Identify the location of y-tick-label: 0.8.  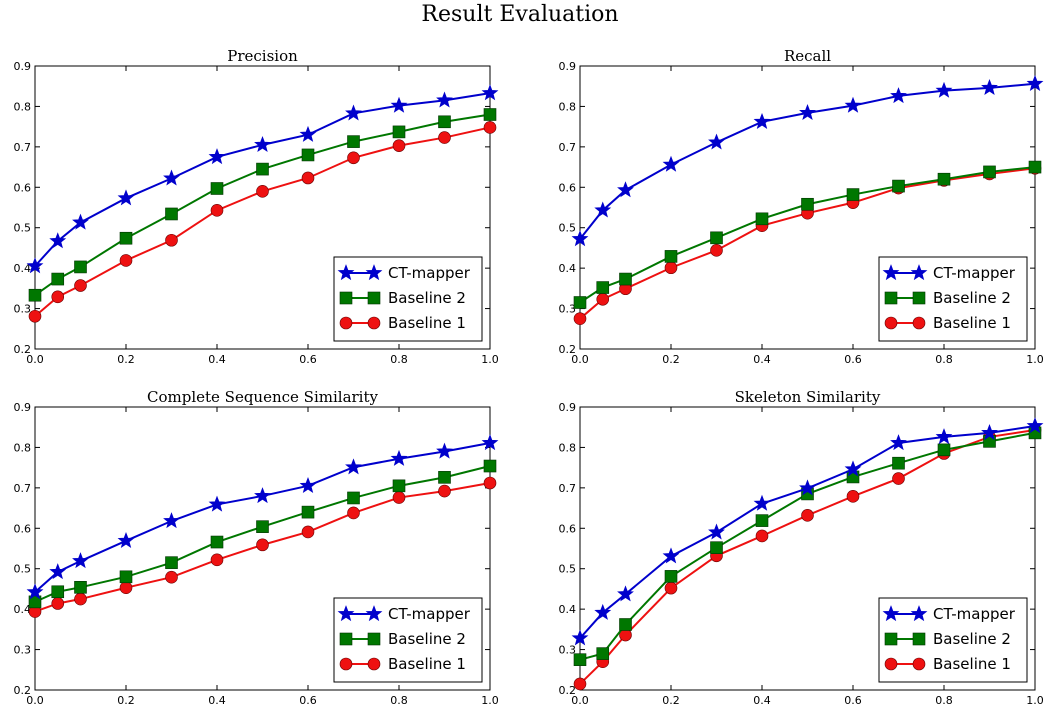
(23, 106).